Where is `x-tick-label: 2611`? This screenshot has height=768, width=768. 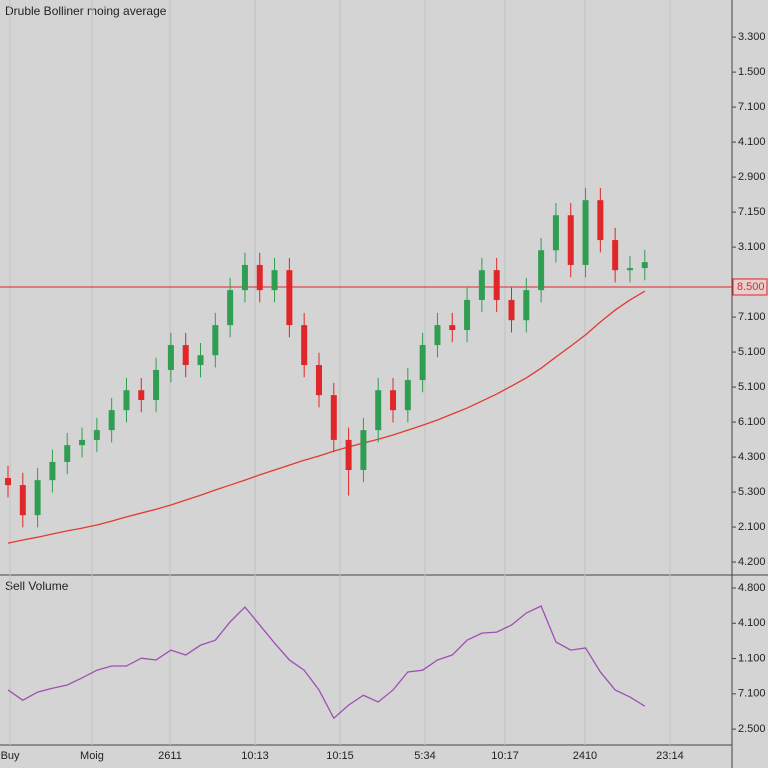
x-tick-label: 2611 is located at coordinates (170, 756).